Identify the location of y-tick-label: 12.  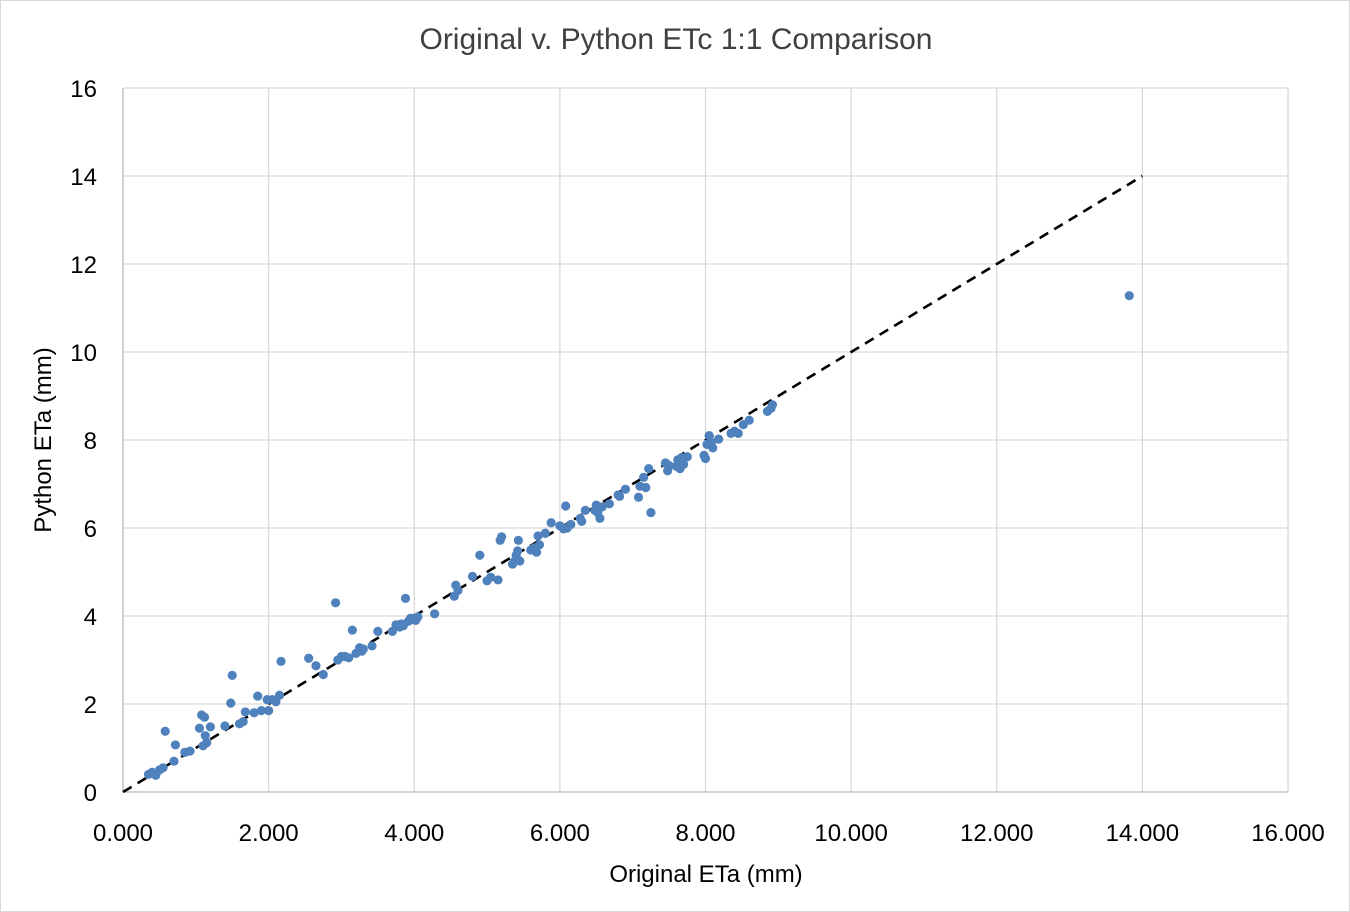
(83, 265).